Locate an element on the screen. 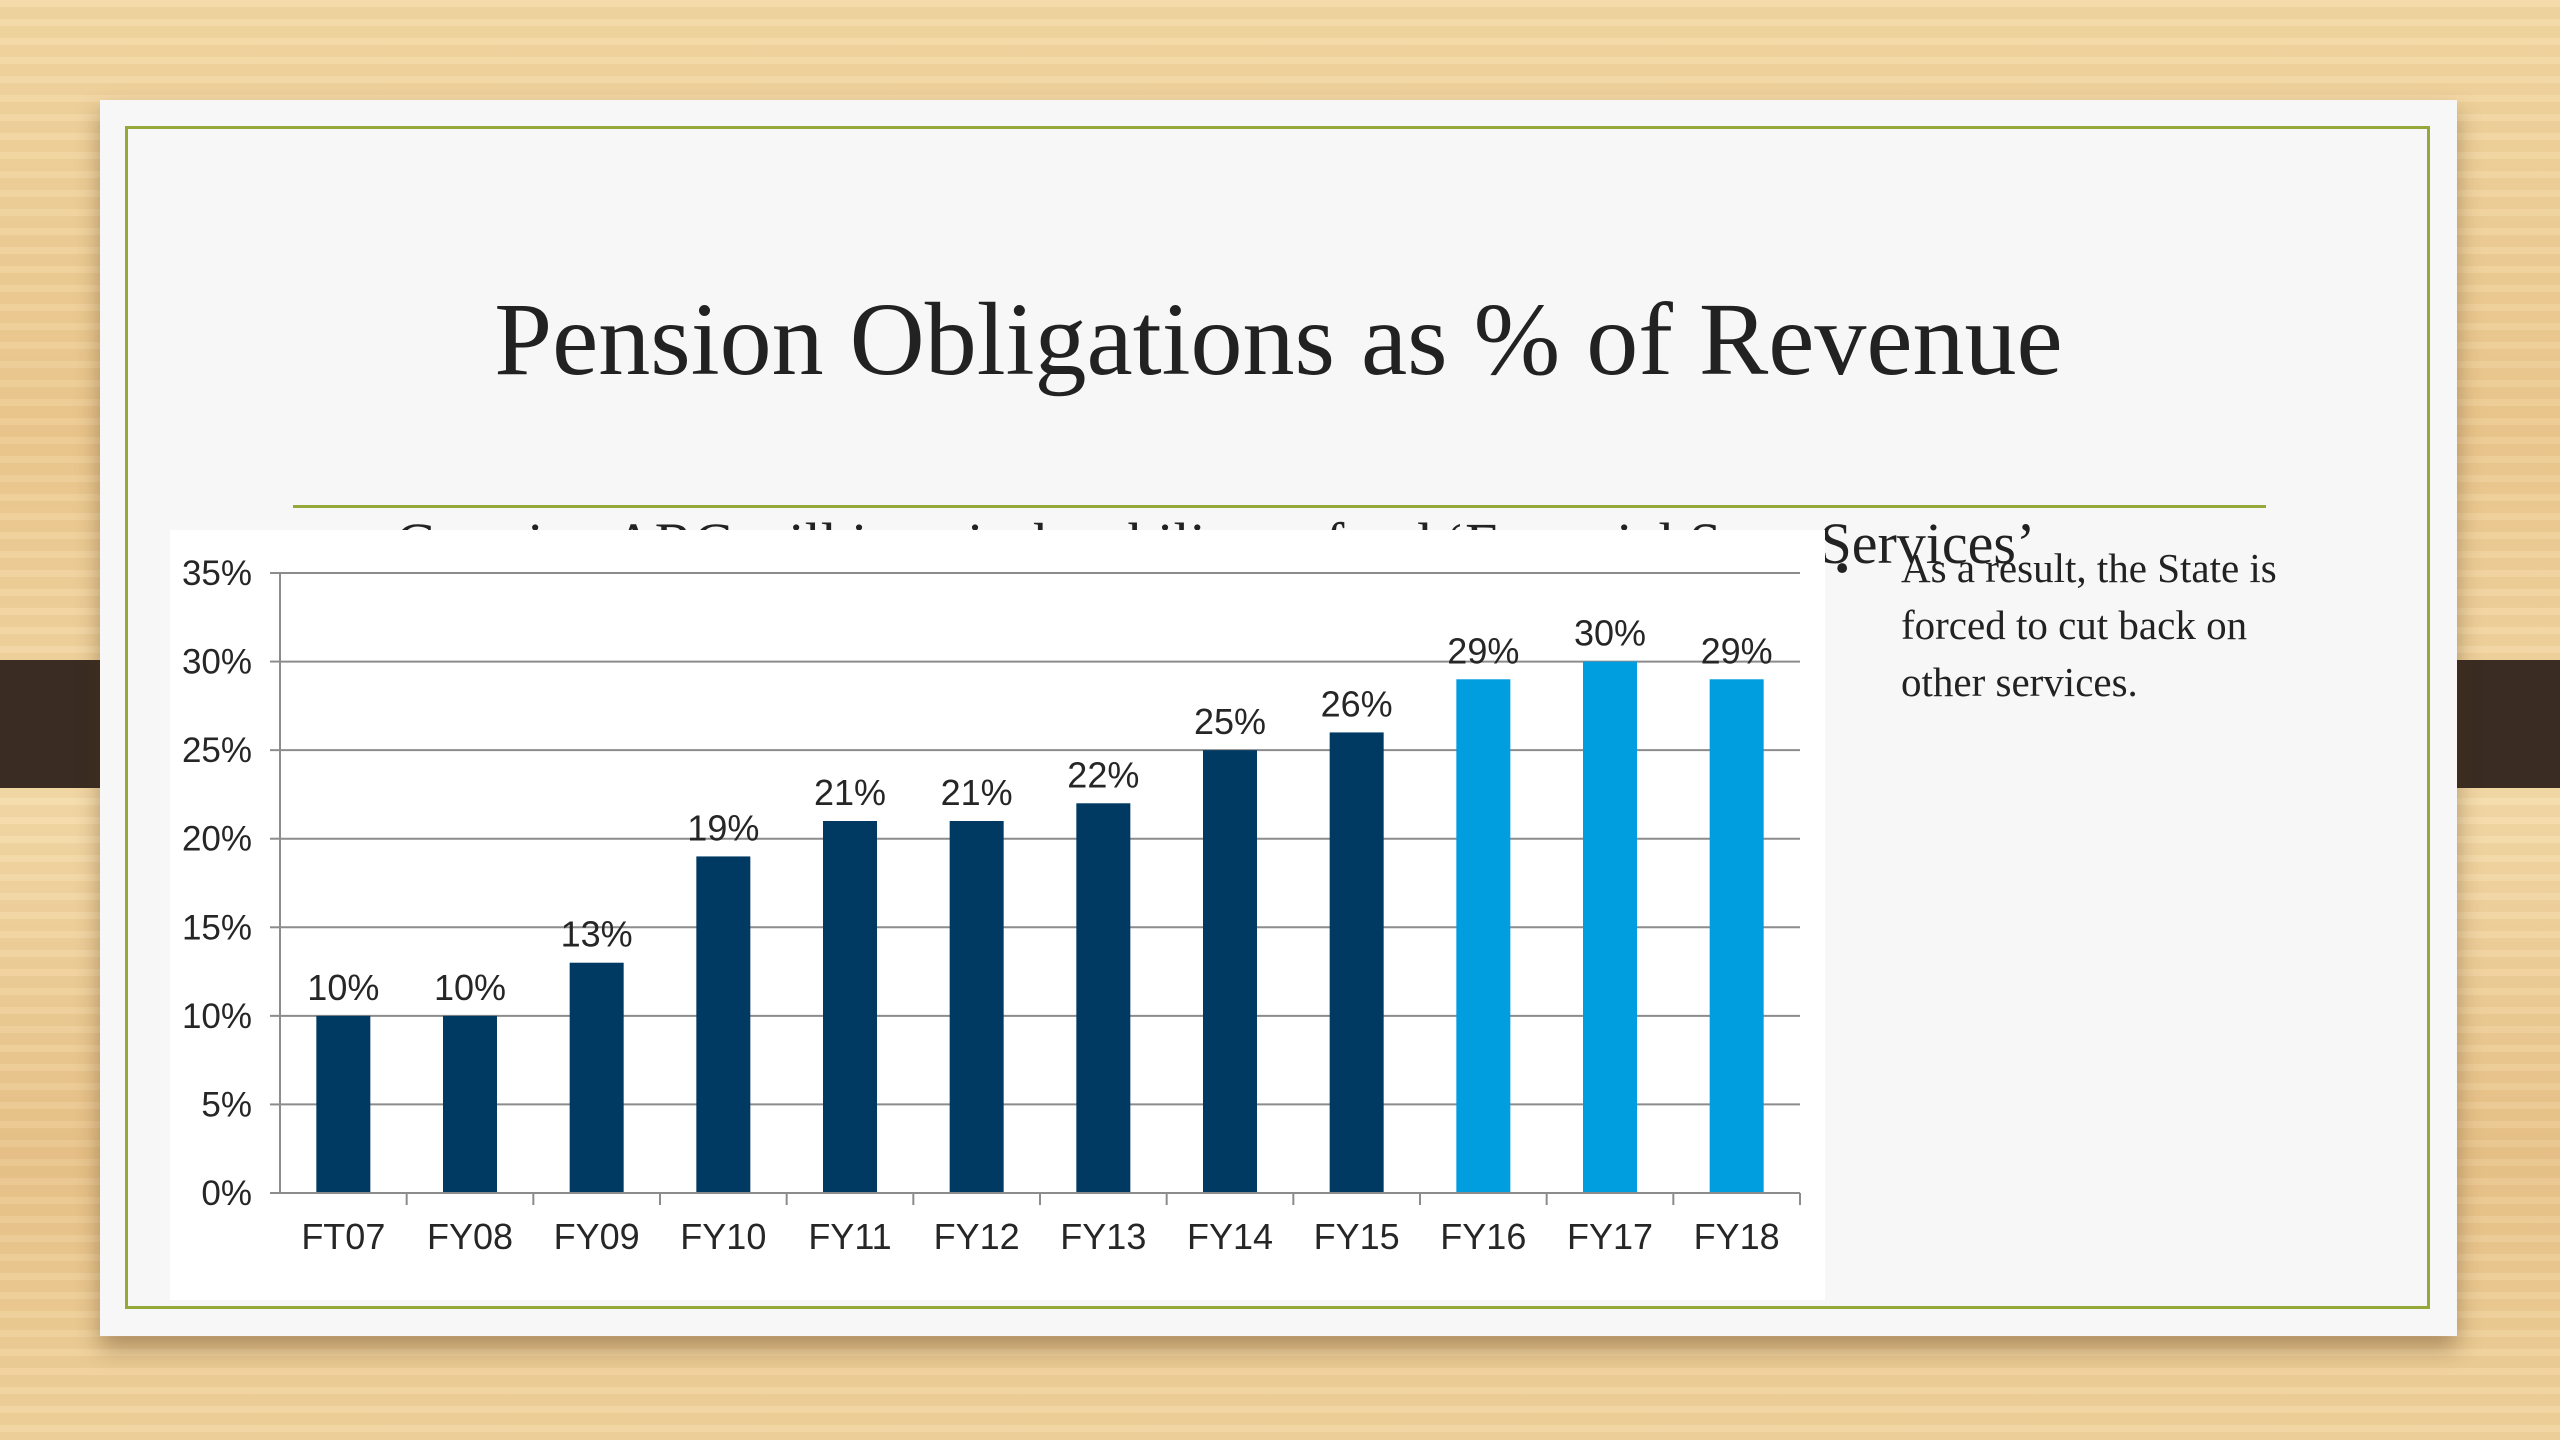 The image size is (2560, 1440). y-tick-label: 10% is located at coordinates (217, 1016).